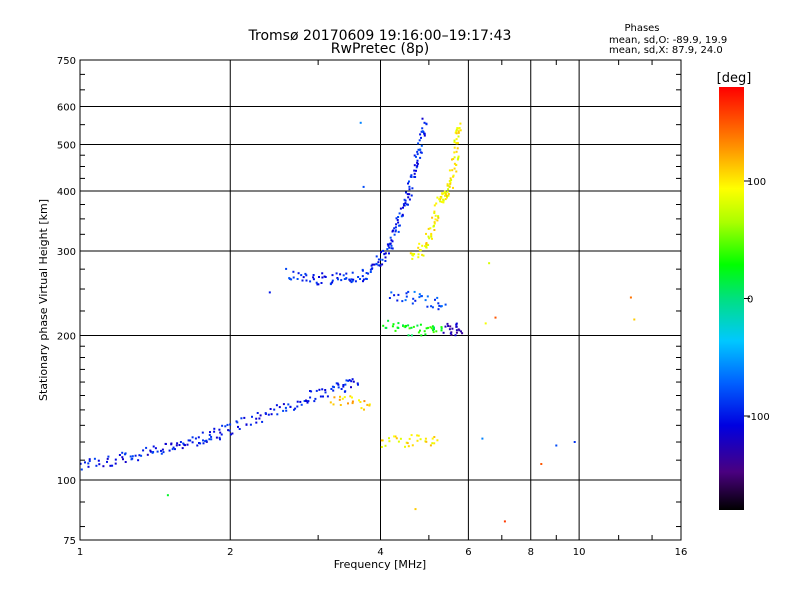  Describe the element at coordinates (69, 541) in the screenshot. I see `y-tick-label: 75` at that location.